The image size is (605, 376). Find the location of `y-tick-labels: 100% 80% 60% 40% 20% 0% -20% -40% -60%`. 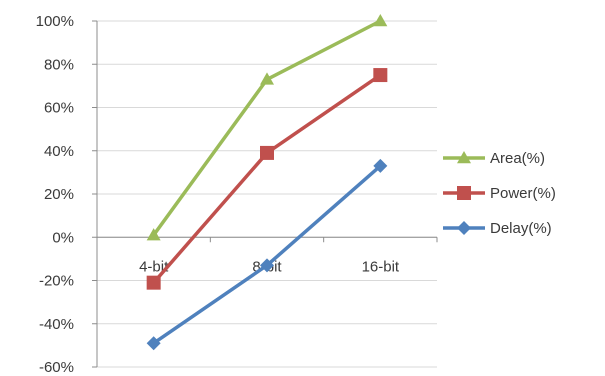

y-tick-labels: 100% 80% 60% 40% 20% 0% -20% -40% -60% is located at coordinates (55, 194).